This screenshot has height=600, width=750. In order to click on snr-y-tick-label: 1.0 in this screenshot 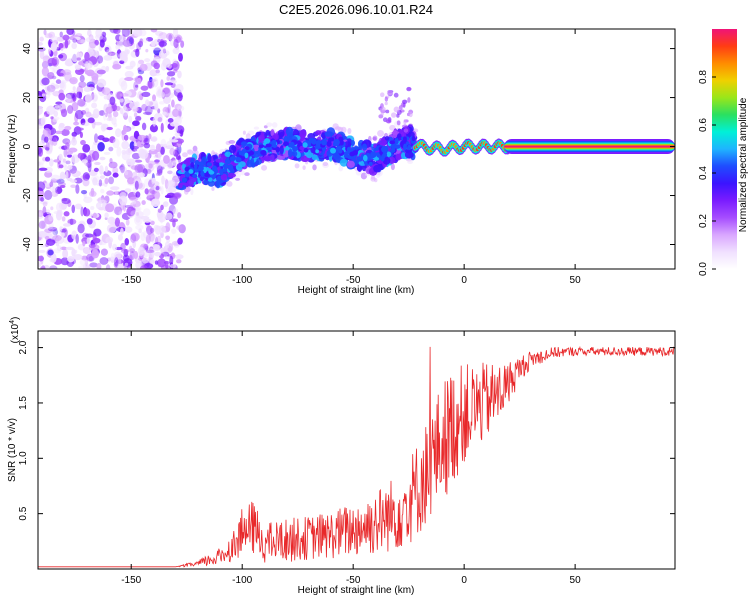, I will do `click(23, 458)`.